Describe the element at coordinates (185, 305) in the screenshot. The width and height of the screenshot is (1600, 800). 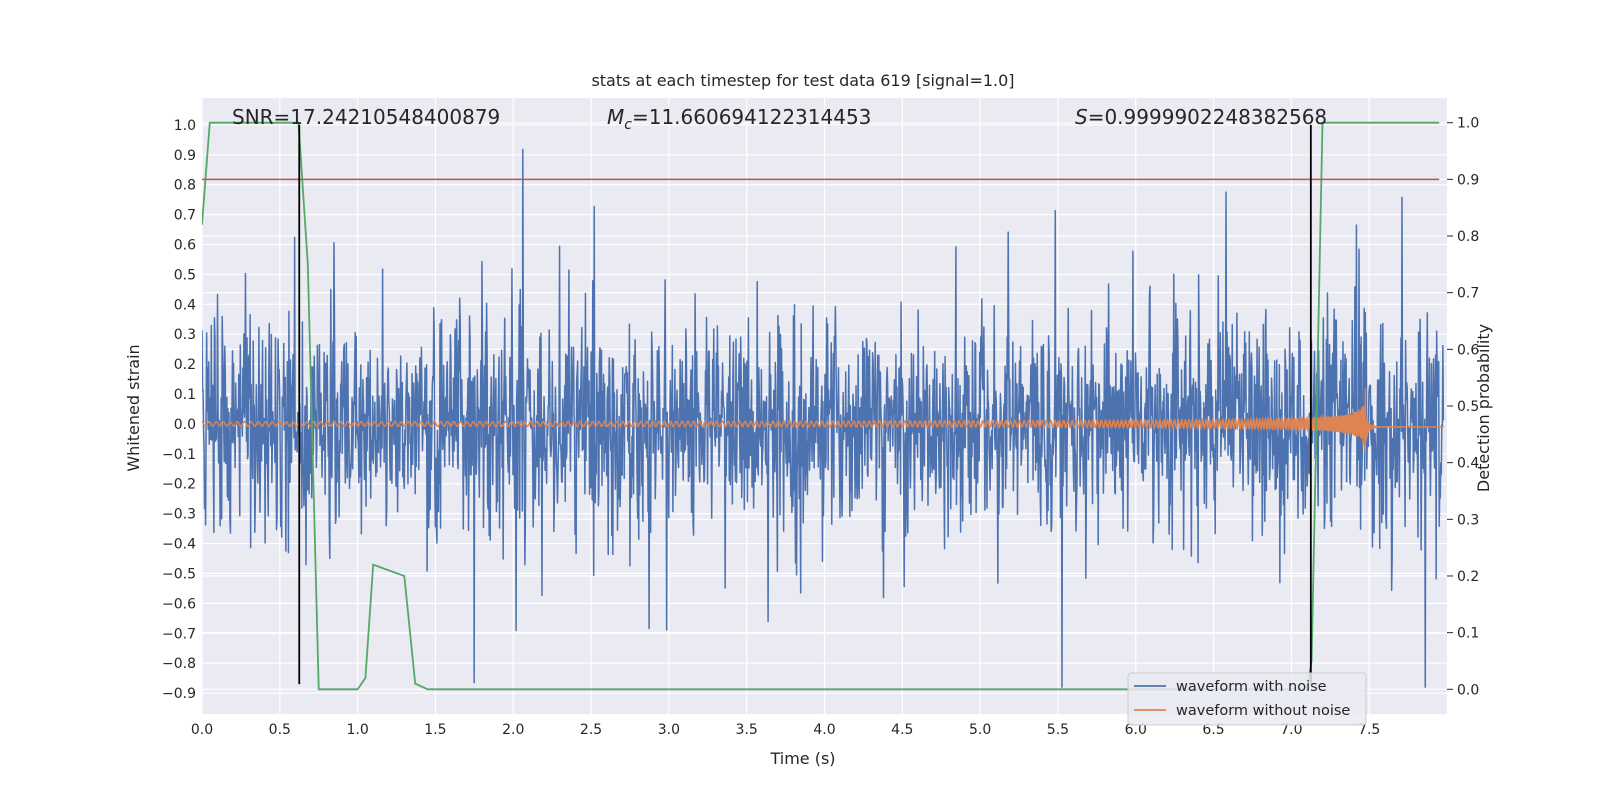
I see `y-tick-label: 0.4` at that location.